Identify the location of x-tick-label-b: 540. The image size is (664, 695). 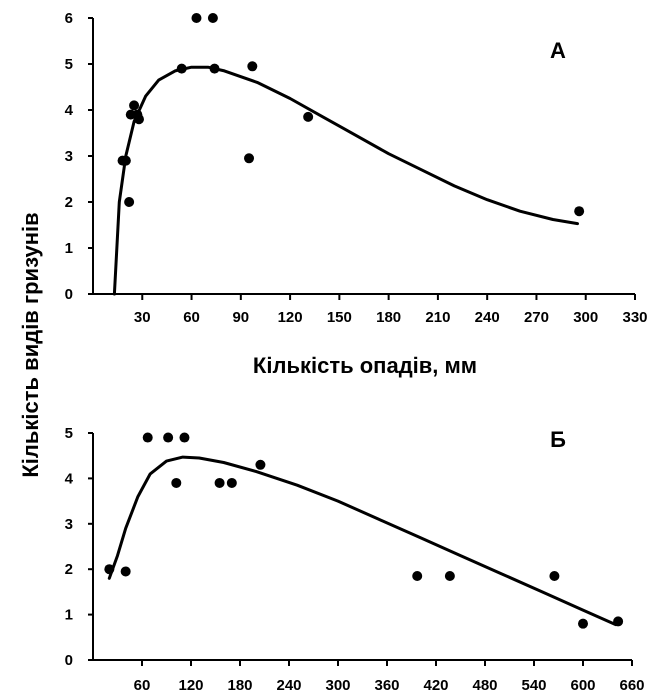
(533, 685).